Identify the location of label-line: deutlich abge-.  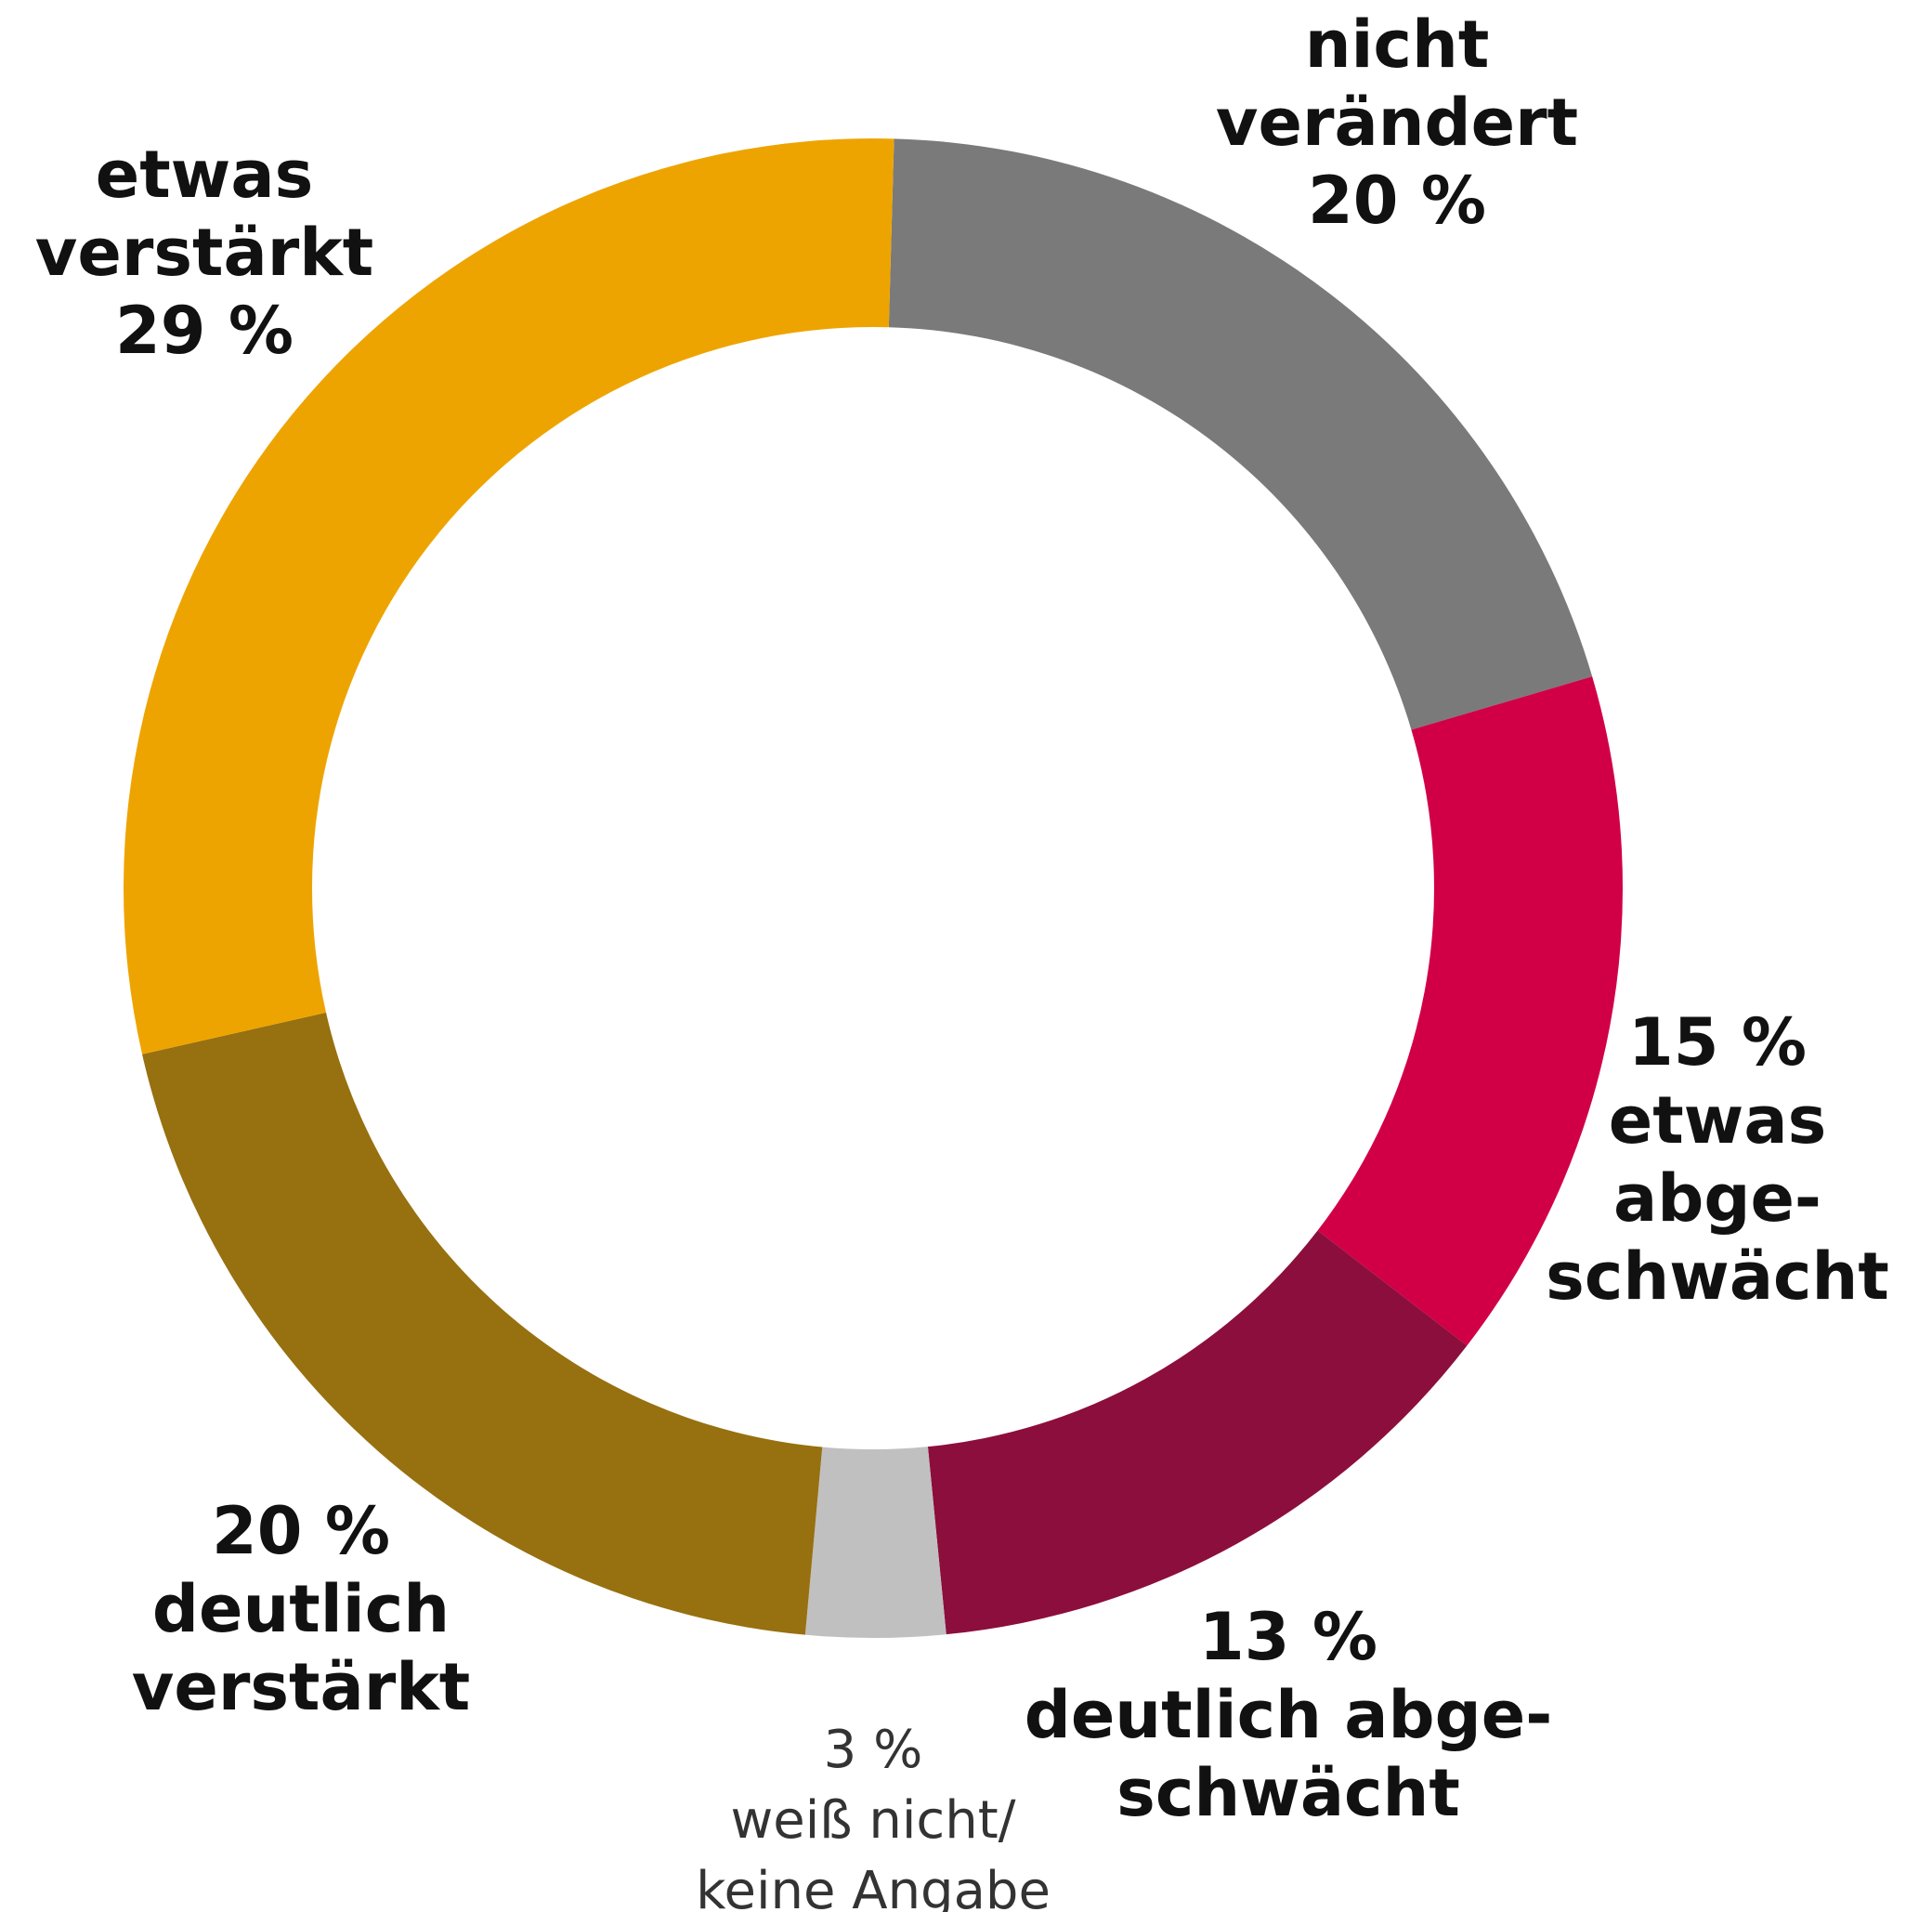
(1289, 1715).